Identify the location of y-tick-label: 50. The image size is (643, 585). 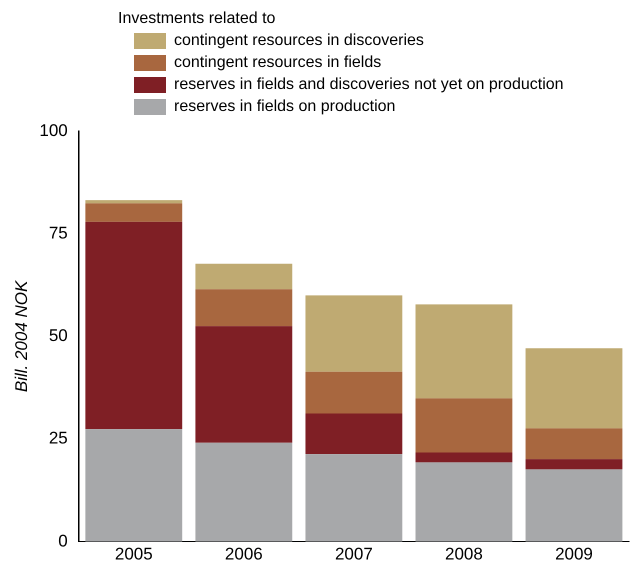
(58, 336).